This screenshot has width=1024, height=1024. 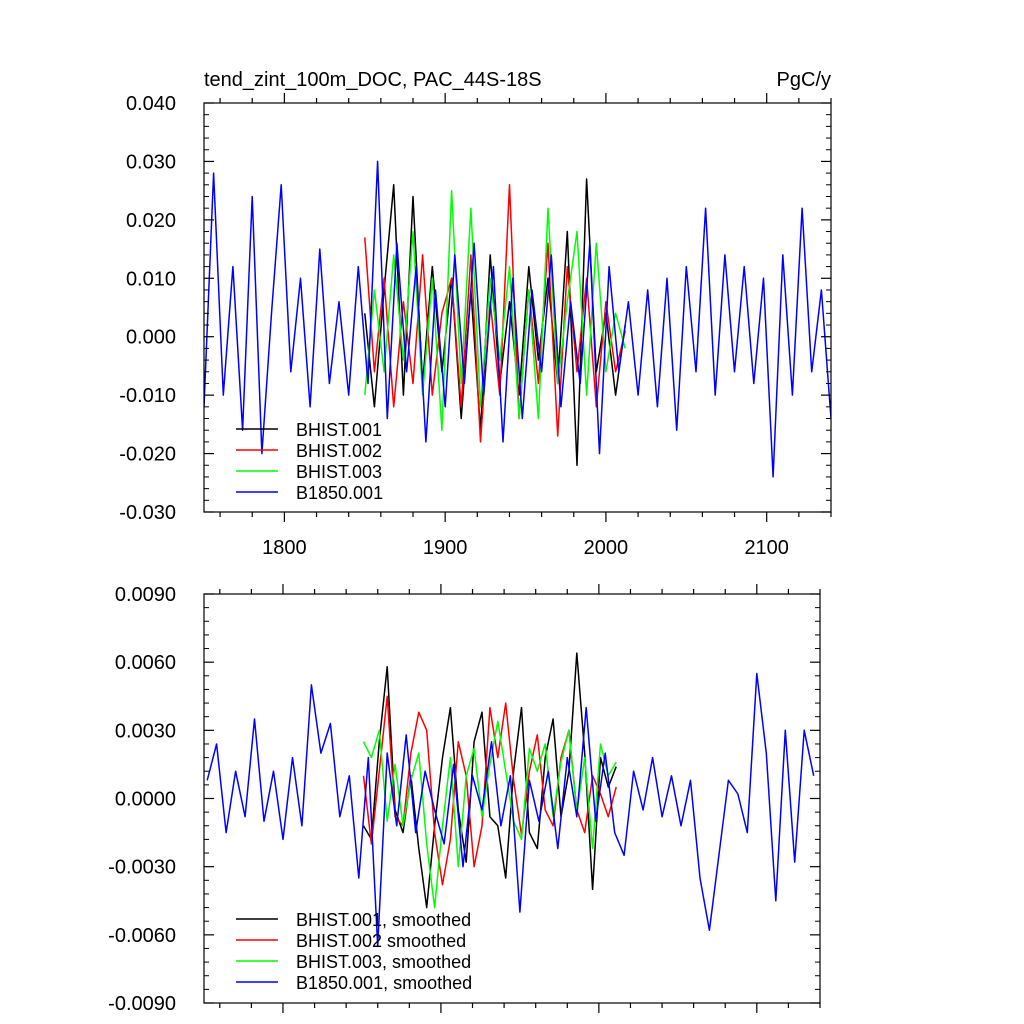 What do you see at coordinates (145, 595) in the screenshot?
I see `bottom-y-tick-label: 0.0090` at bounding box center [145, 595].